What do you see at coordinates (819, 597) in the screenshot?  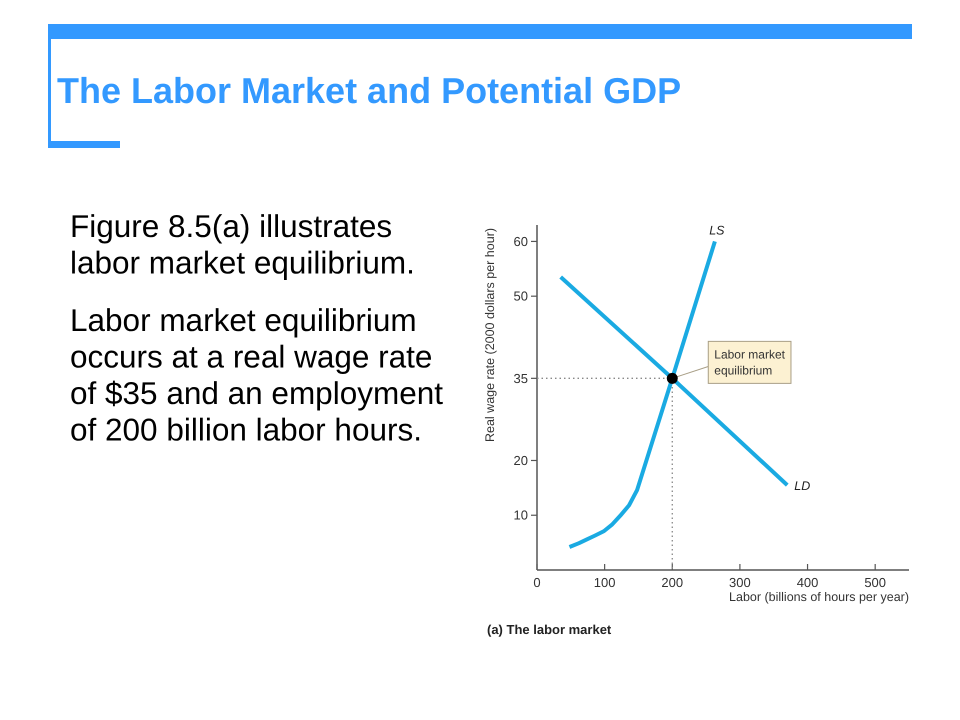 I see `x-axis-title: Labor (billions of hours per year)` at bounding box center [819, 597].